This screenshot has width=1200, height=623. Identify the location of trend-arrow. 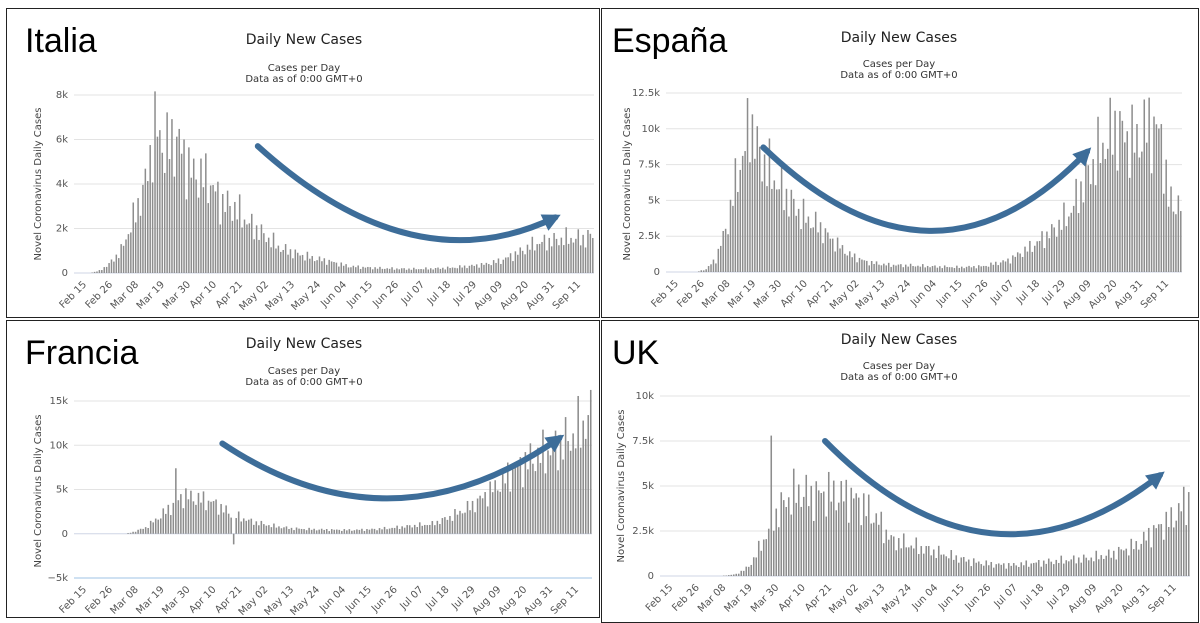
(925, 189).